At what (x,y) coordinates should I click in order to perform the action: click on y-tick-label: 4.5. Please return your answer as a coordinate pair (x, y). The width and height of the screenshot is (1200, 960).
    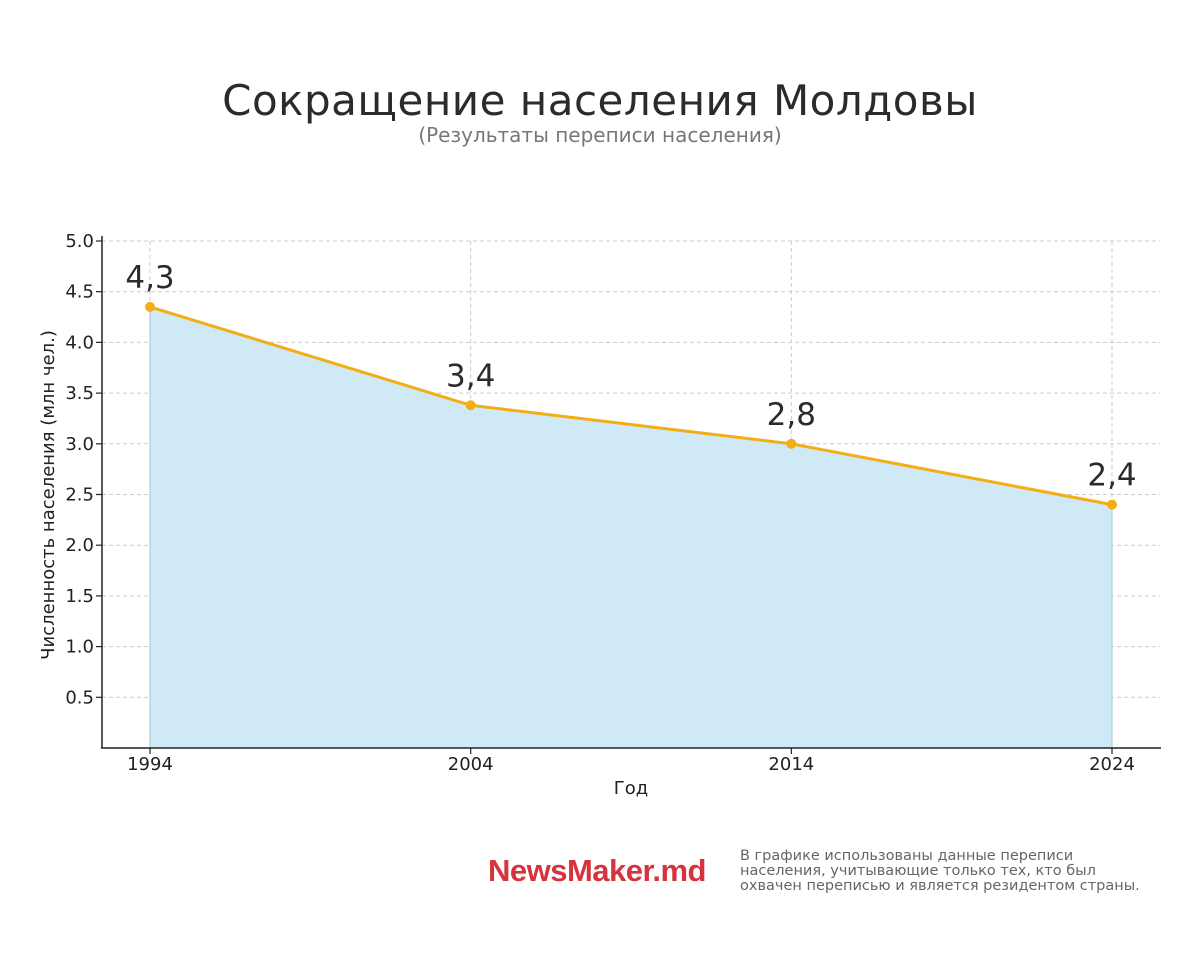
    Looking at the image, I should click on (79, 292).